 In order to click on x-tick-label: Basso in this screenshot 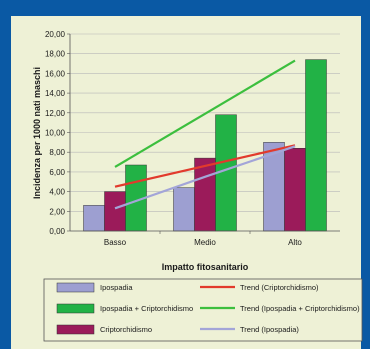, I will do `click(115, 242)`.